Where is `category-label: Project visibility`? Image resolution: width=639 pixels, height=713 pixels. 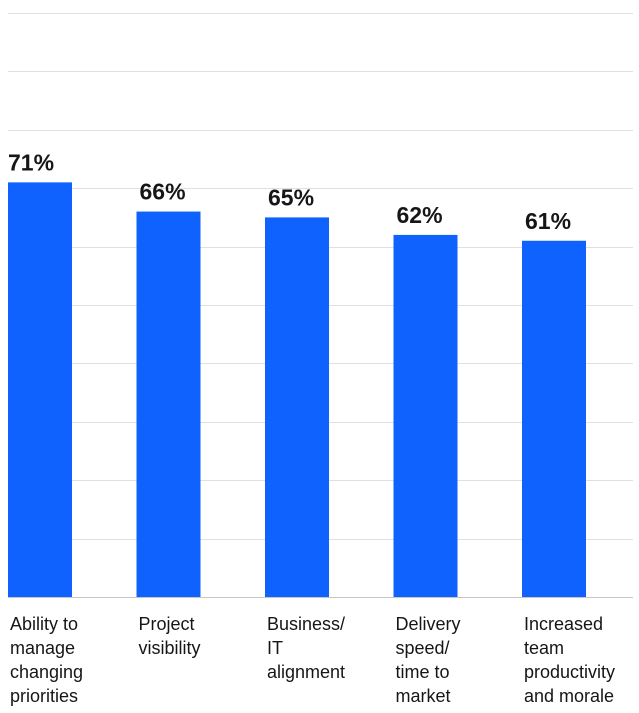 category-label: Project visibility is located at coordinates (170, 636).